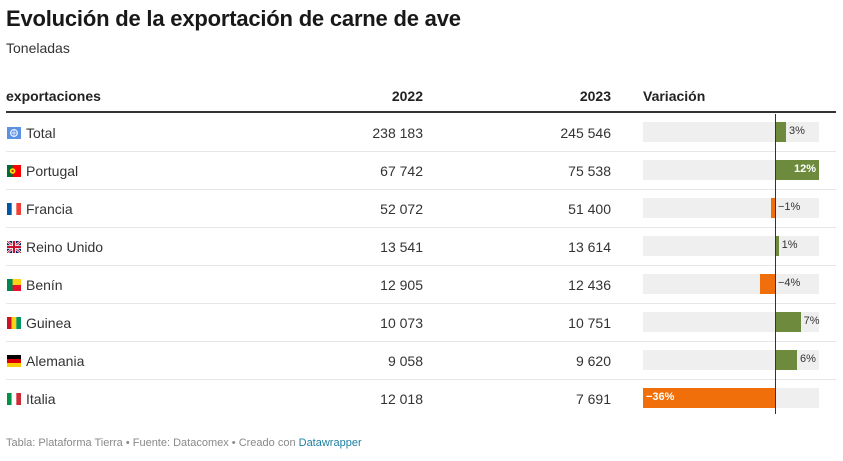 The width and height of the screenshot is (843, 461). Describe the element at coordinates (731, 322) in the screenshot. I see `variation-track: 7%` at that location.